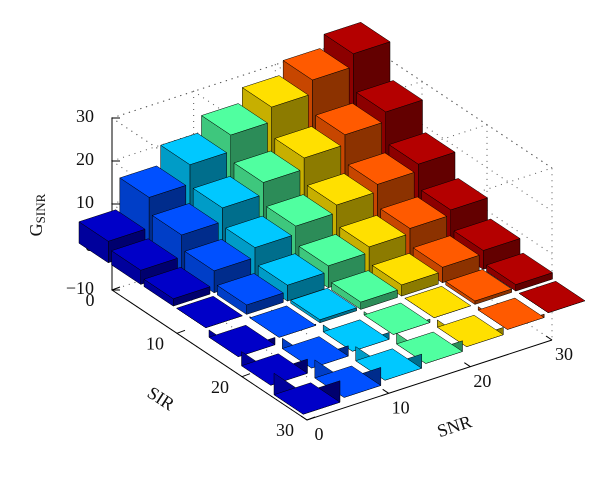  What do you see at coordinates (40, 208) in the screenshot?
I see `z-label-sub: SINR` at bounding box center [40, 208].